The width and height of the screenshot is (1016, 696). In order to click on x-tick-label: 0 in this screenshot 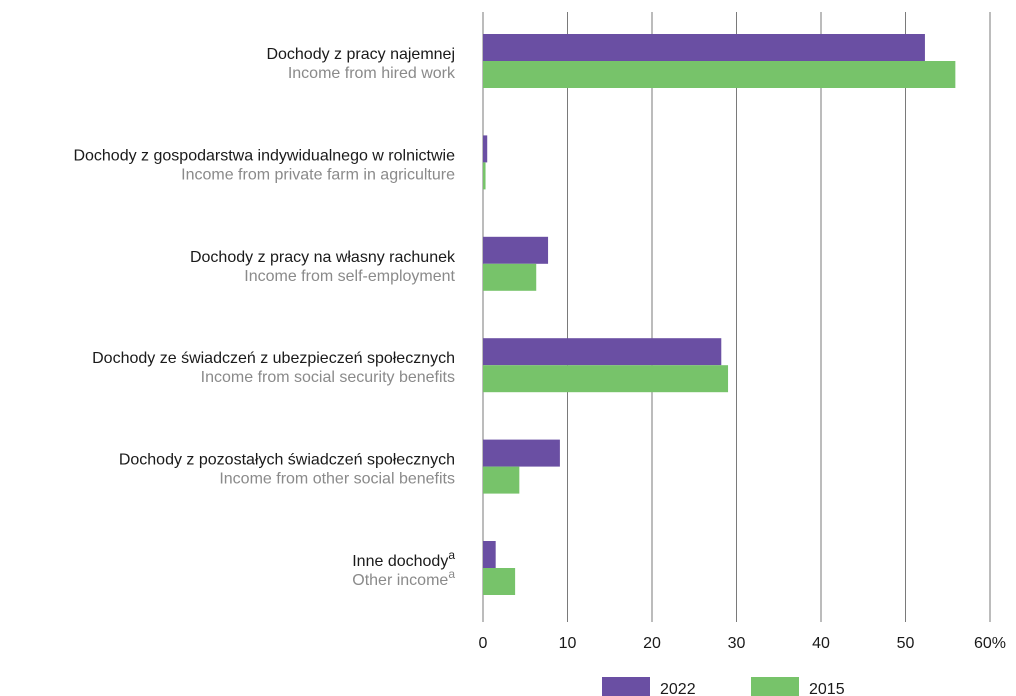, I will do `click(483, 643)`.